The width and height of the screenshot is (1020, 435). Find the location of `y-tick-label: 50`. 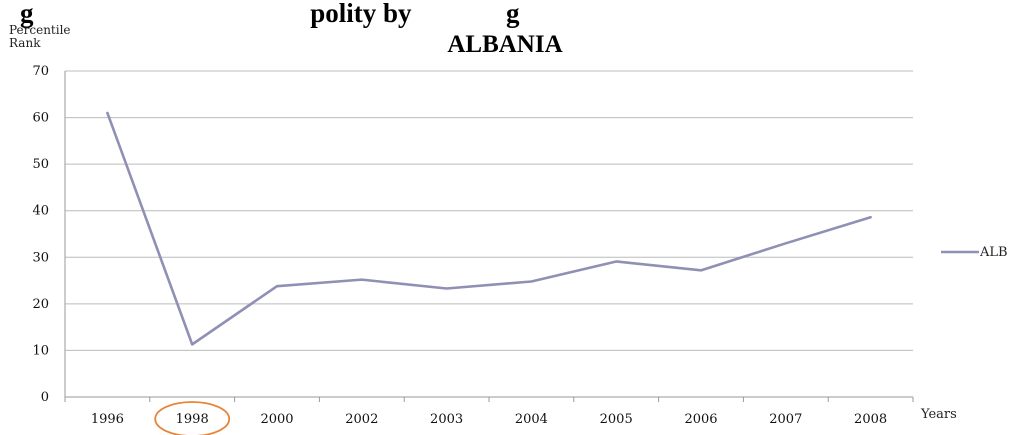

y-tick-label: 50 is located at coordinates (40, 164).